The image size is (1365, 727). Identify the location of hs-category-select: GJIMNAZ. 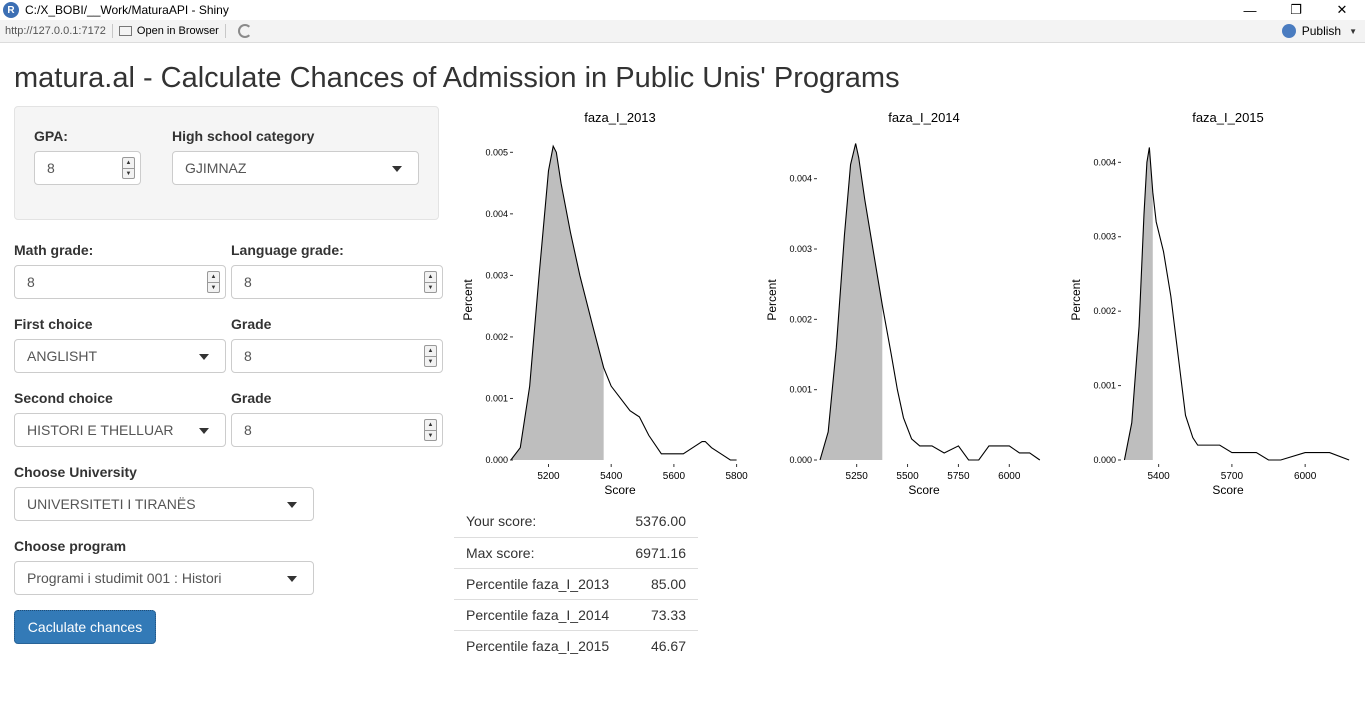
(295, 168).